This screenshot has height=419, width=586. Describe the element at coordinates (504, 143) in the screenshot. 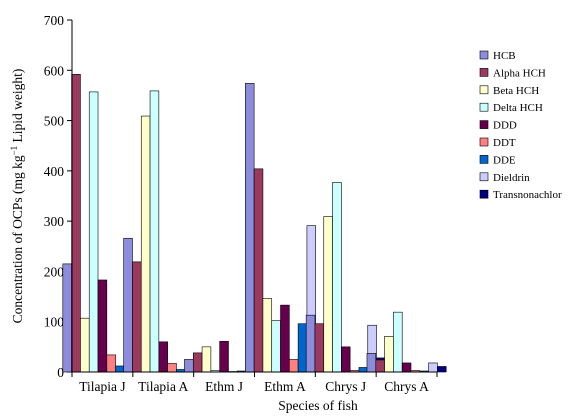

I see `legend-label: DDT` at that location.